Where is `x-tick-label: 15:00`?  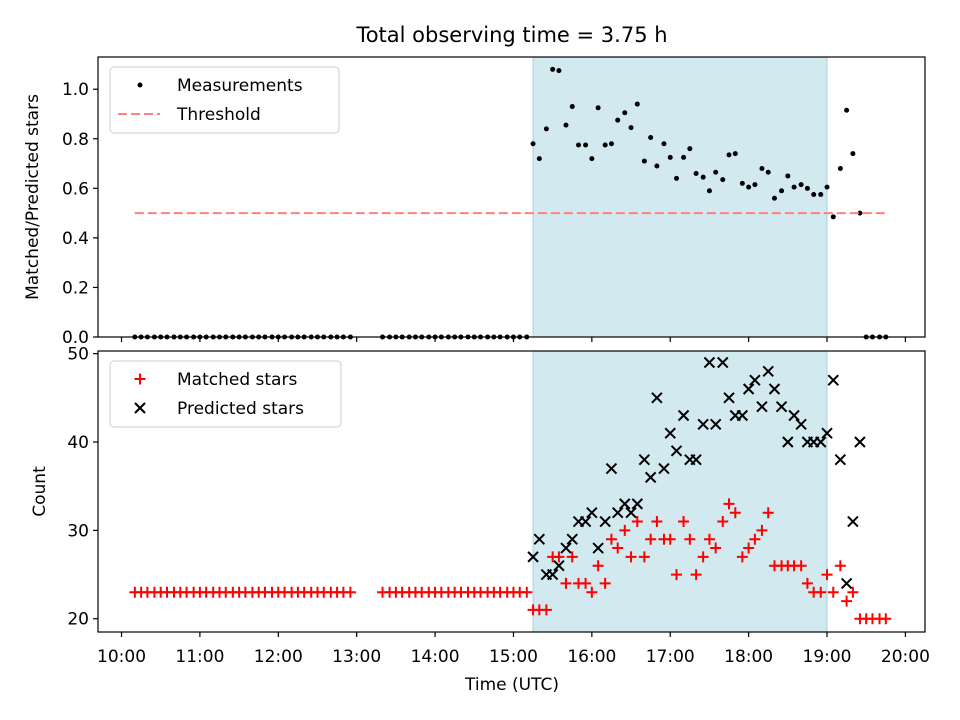
x-tick-label: 15:00 is located at coordinates (513, 657).